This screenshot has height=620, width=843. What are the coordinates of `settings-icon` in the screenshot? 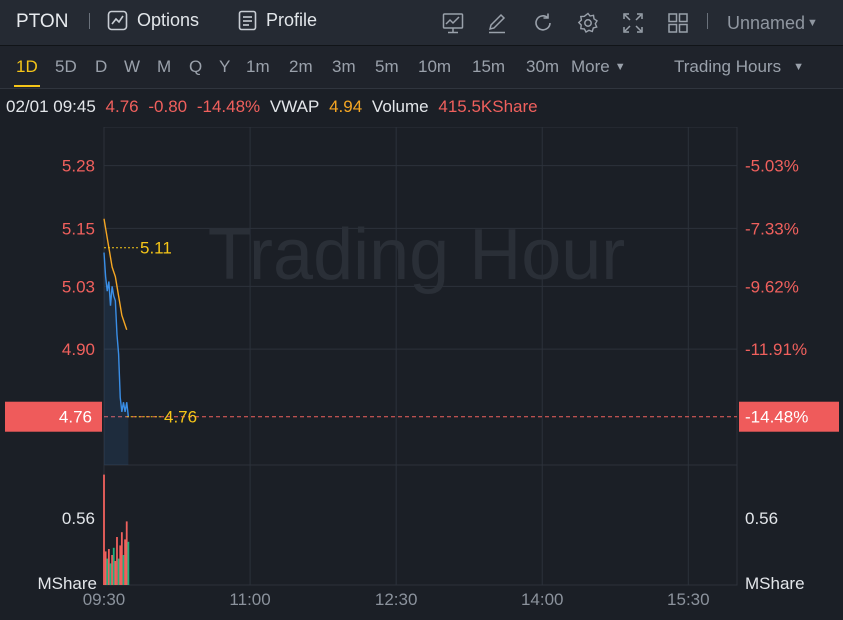 It's located at (588, 23).